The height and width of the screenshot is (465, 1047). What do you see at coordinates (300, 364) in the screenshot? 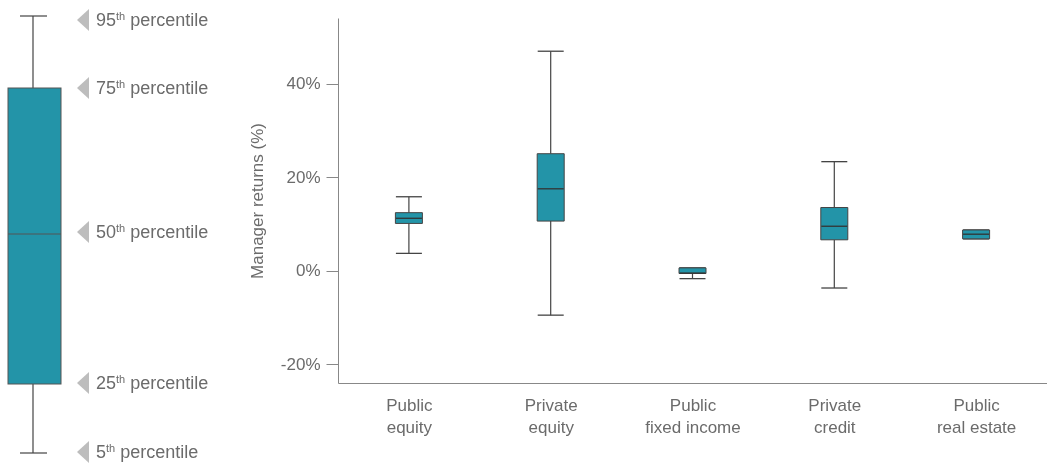
I see `y-tick-label: -20%` at bounding box center [300, 364].